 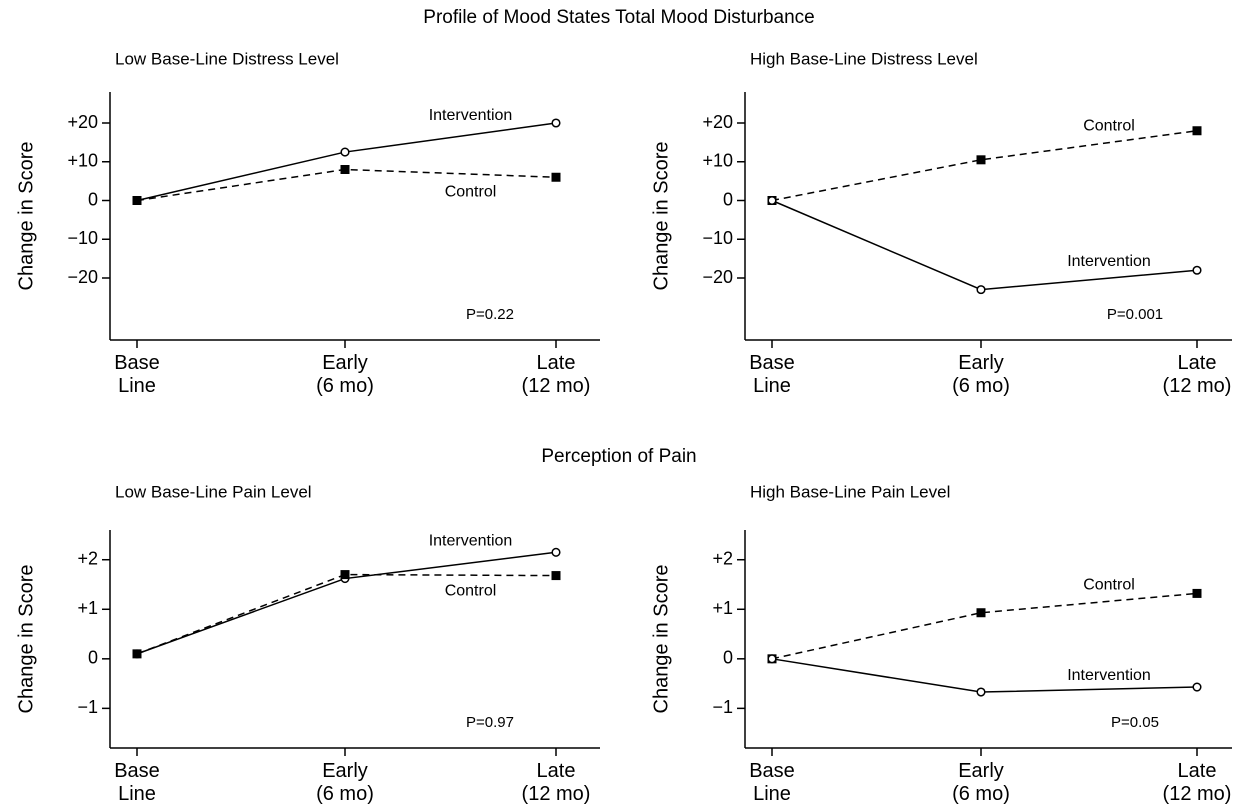 What do you see at coordinates (490, 314) in the screenshot?
I see `p-value: P=0.22` at bounding box center [490, 314].